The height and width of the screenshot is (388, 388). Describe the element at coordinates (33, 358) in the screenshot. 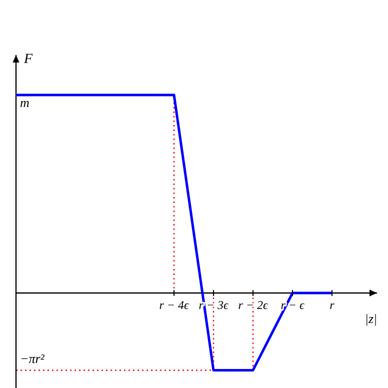

I see `annotation: −πr²` at that location.